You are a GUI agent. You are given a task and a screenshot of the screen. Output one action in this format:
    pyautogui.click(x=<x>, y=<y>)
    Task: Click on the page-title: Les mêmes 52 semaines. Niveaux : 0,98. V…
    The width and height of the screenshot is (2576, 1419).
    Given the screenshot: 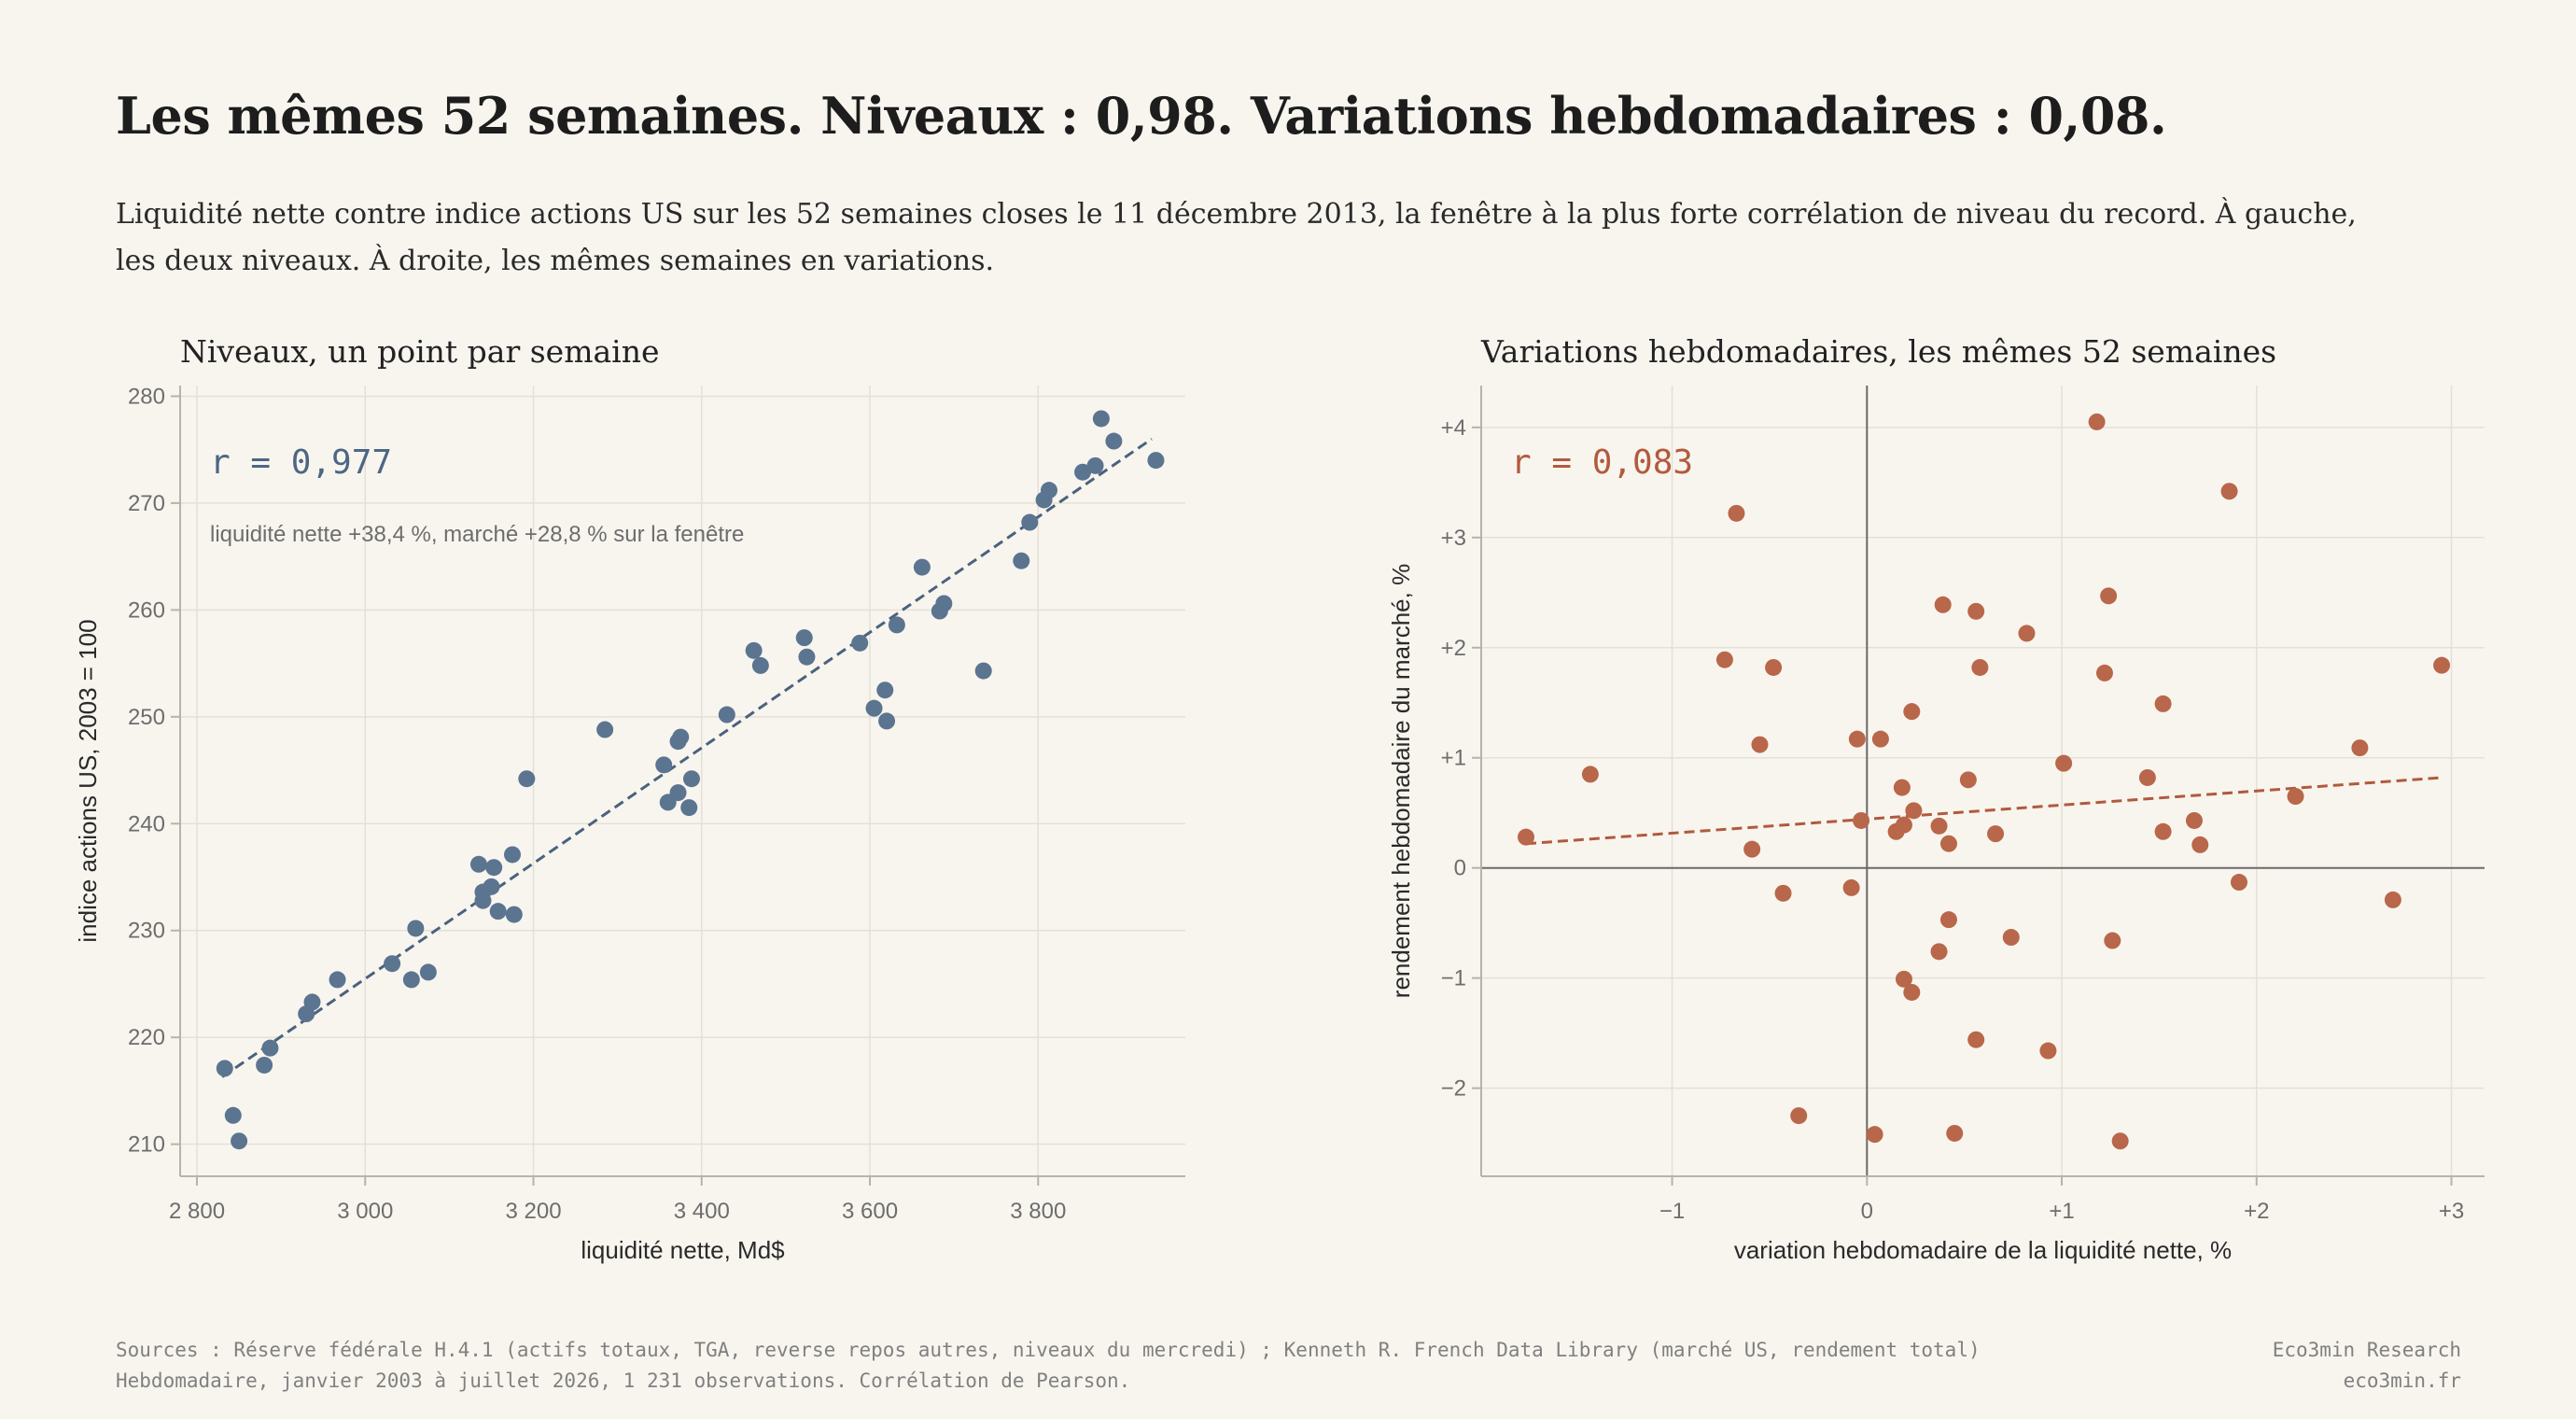 What is the action you would take?
    pyautogui.click(x=1141, y=116)
    